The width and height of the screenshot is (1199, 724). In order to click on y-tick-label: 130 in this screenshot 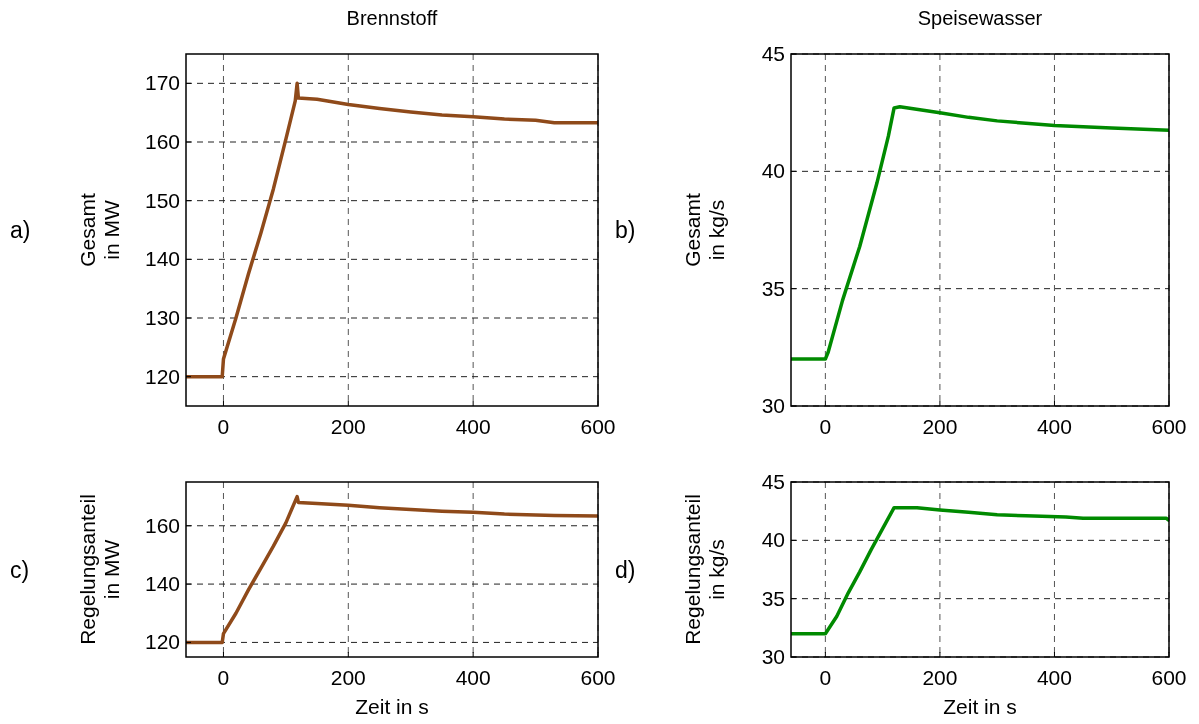, I will do `click(162, 317)`.